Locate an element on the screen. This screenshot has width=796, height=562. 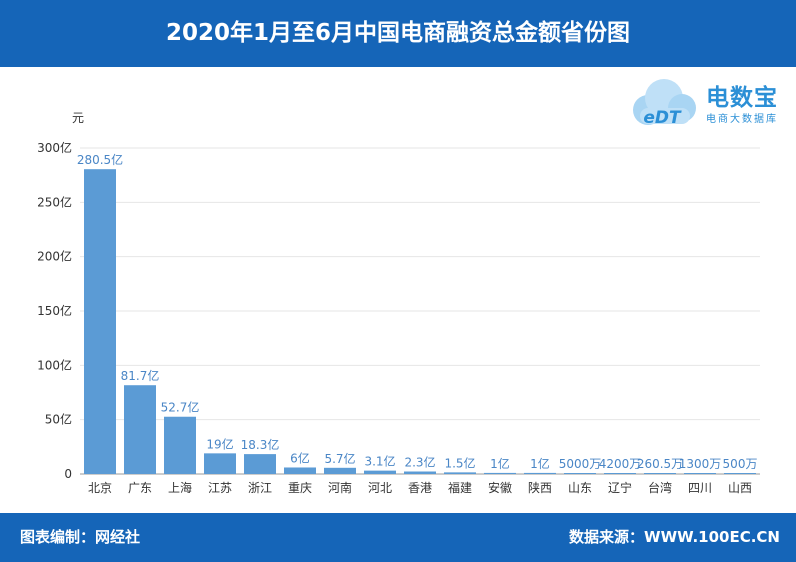
footer-bar: 图表编制：网经社 数据来源：WWW.100EC.CN is located at coordinates (398, 537).